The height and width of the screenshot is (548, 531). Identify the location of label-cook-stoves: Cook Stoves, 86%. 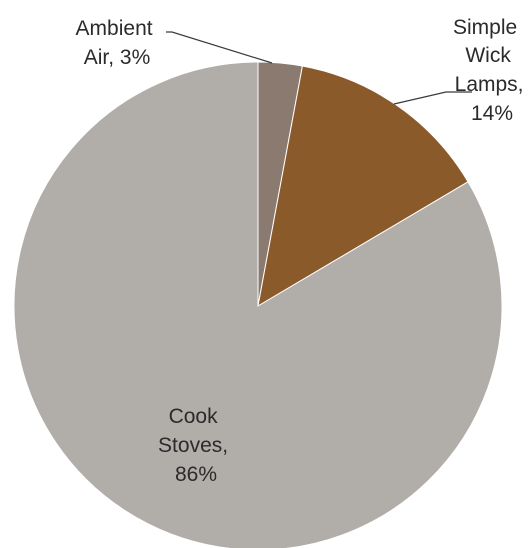
(196, 445).